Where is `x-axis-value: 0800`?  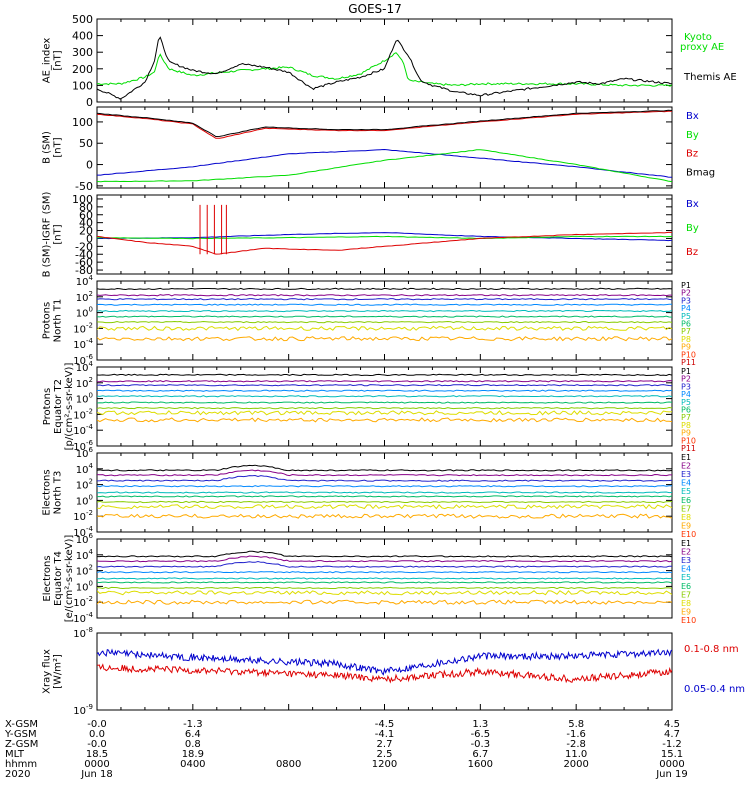 x-axis-value: 0800 is located at coordinates (288, 764).